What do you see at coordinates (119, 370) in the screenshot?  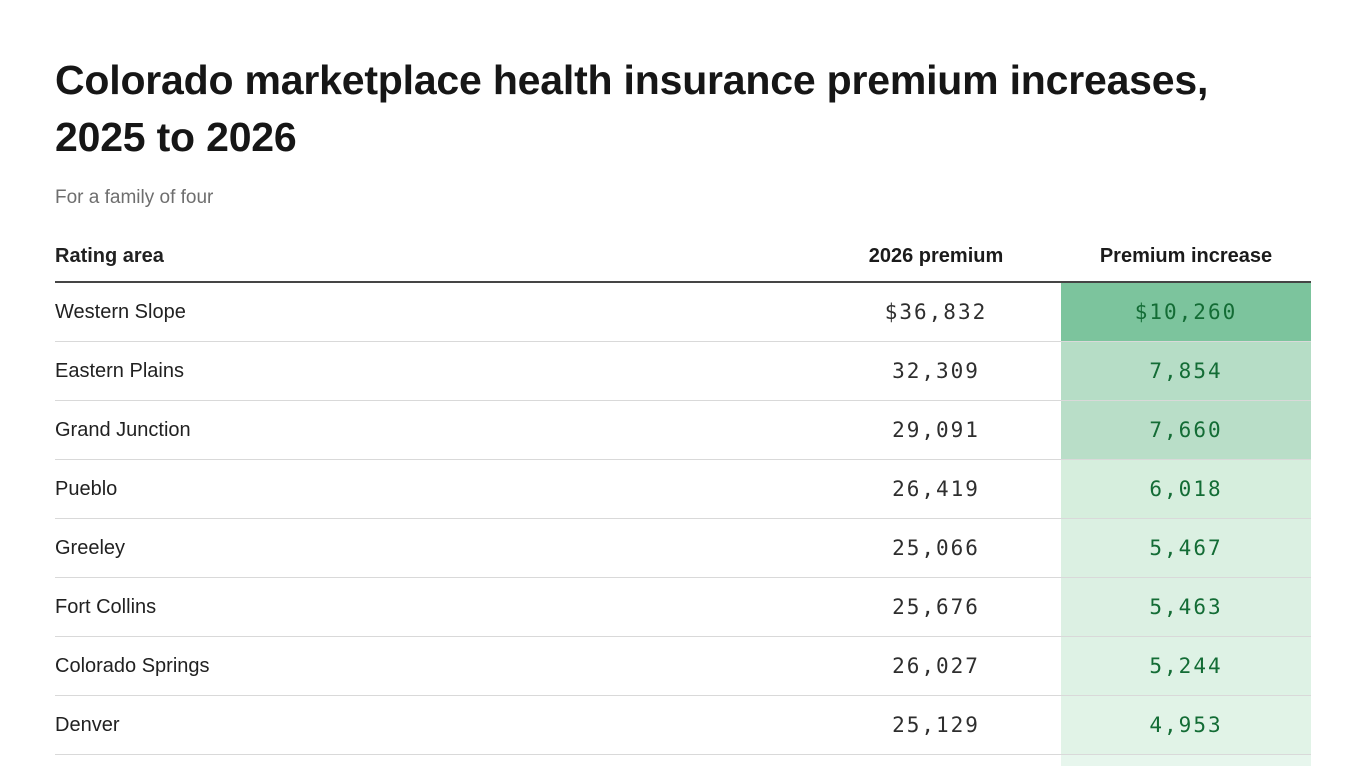 I see `rating-area-cell: Eastern Plains` at bounding box center [119, 370].